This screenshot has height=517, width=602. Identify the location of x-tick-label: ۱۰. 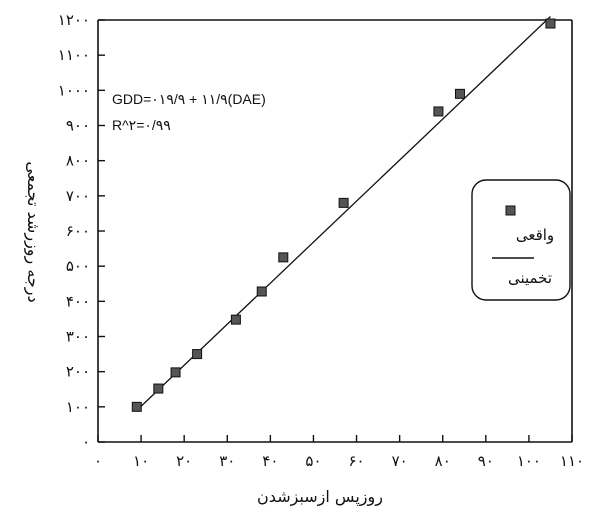
(141, 461).